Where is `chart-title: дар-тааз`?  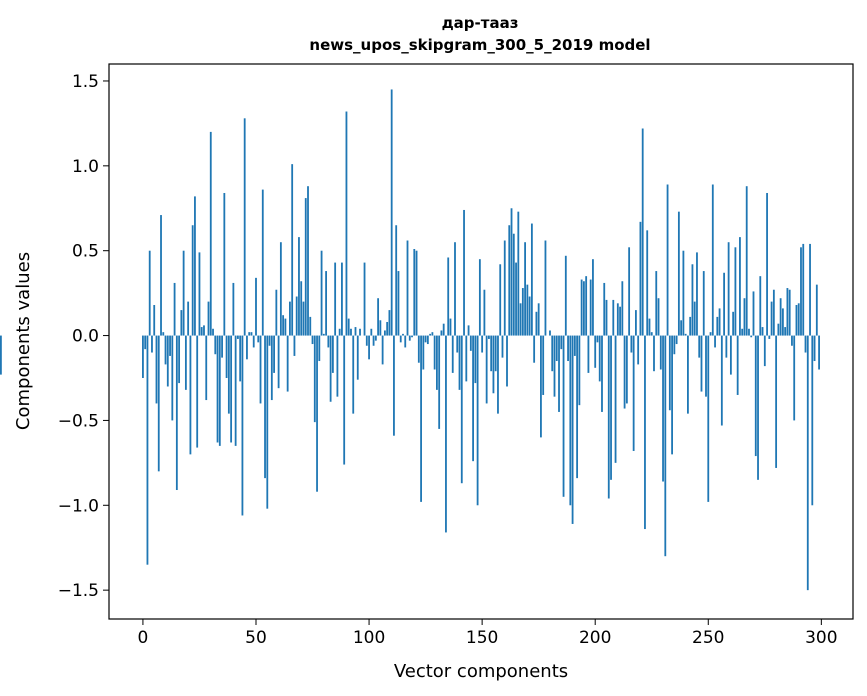
chart-title: дар-тааз is located at coordinates (480, 23).